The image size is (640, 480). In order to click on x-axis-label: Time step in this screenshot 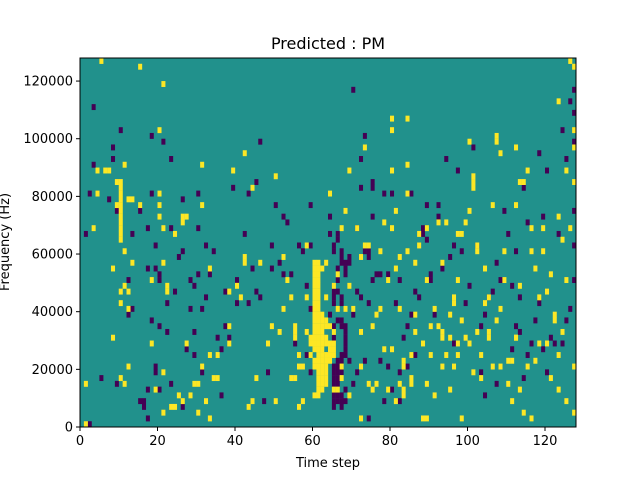, I will do `click(327, 463)`.